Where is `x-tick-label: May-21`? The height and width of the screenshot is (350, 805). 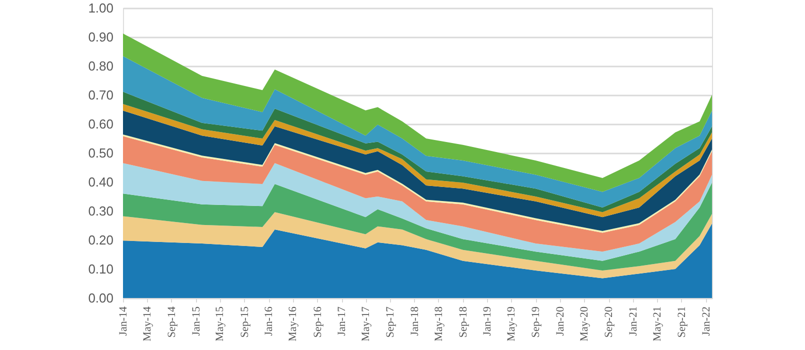 x-tick-label: May-21 is located at coordinates (657, 324).